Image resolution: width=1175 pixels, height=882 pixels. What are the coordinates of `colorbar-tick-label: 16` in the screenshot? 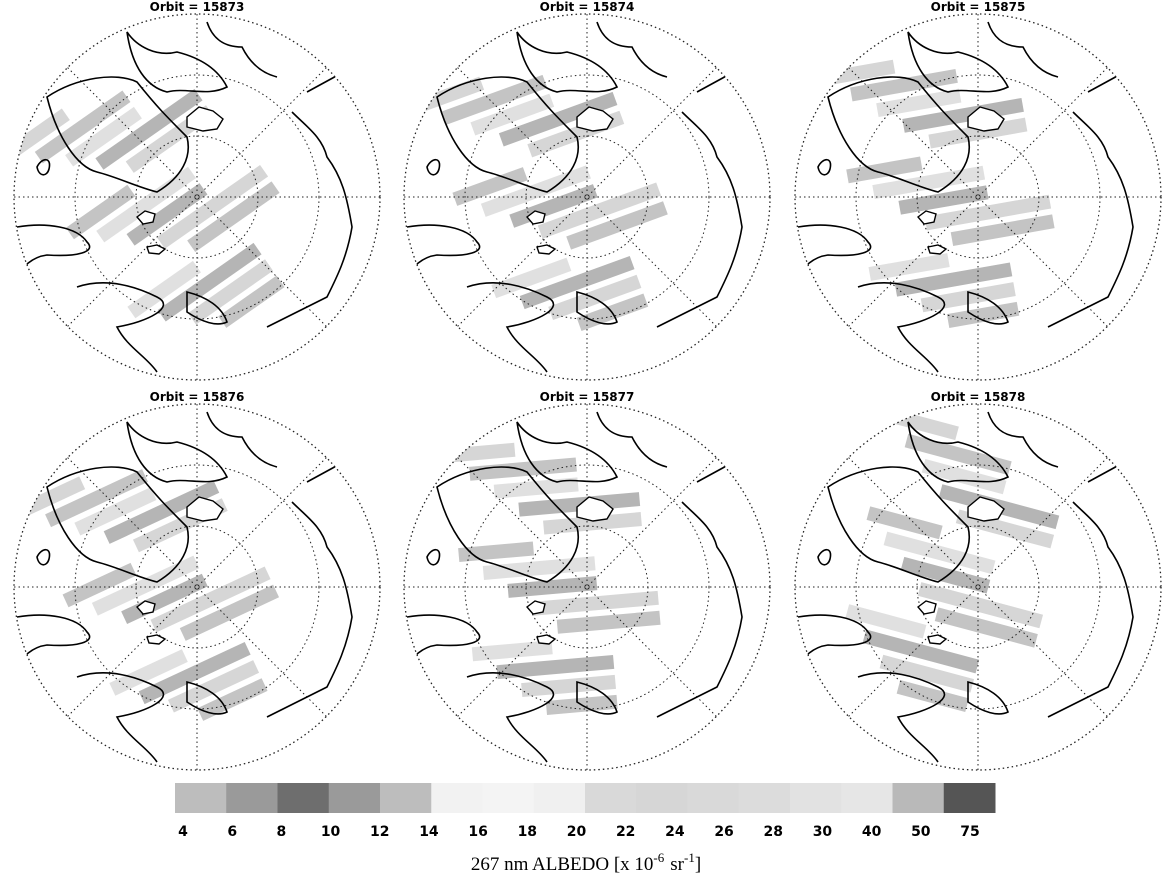 It's located at (477, 832).